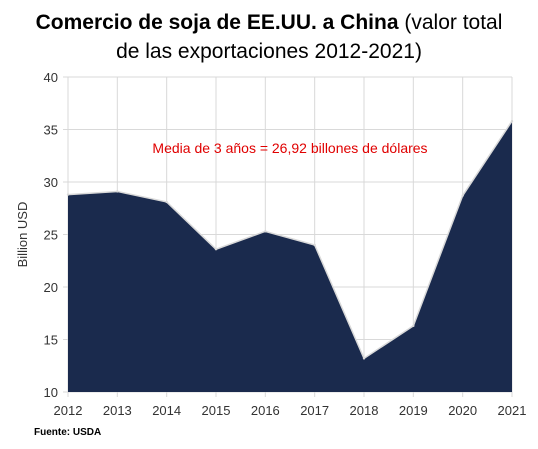 This screenshot has height=449, width=538. I want to click on chart-title-rest: (valor total, so click(450, 22).